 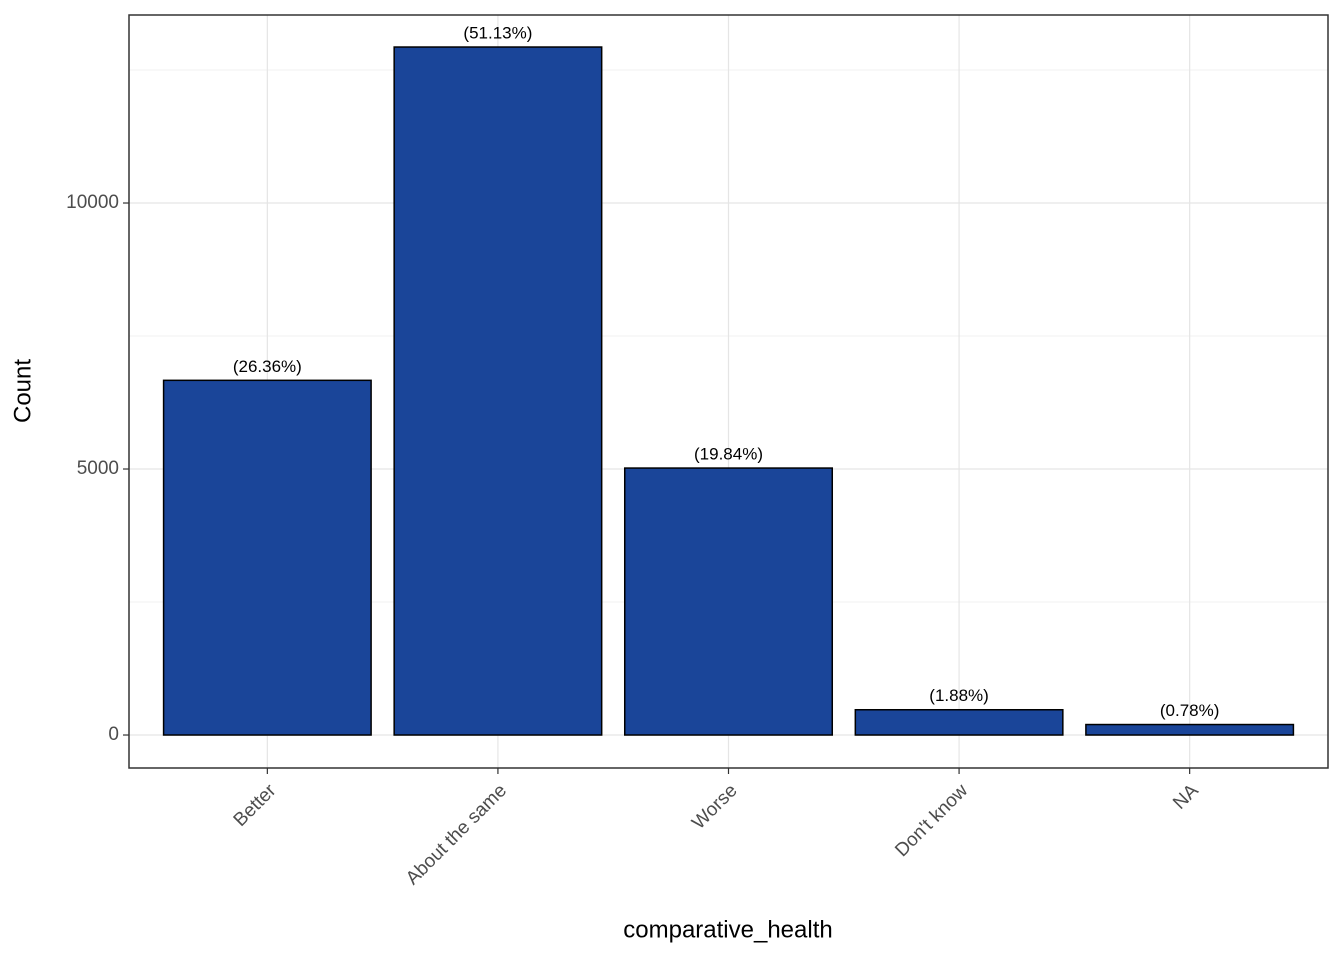 What do you see at coordinates (931, 820) in the screenshot?
I see `x-tick-label: Don't know` at bounding box center [931, 820].